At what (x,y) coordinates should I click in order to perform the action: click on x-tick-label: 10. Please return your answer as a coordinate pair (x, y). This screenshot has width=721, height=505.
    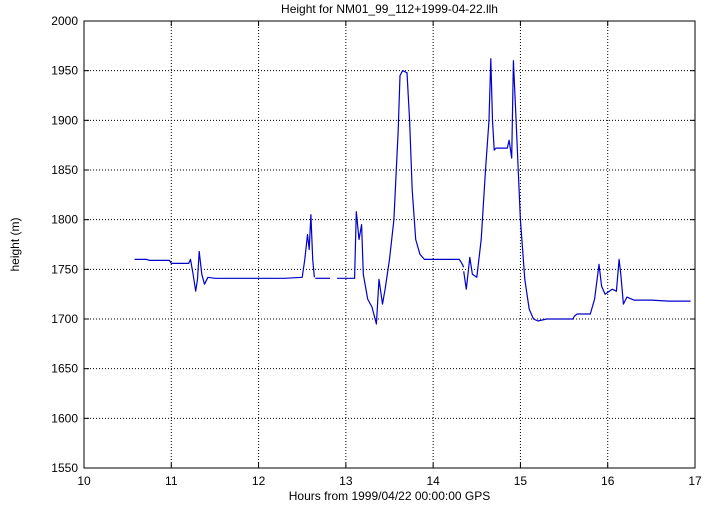
    Looking at the image, I should click on (84, 481).